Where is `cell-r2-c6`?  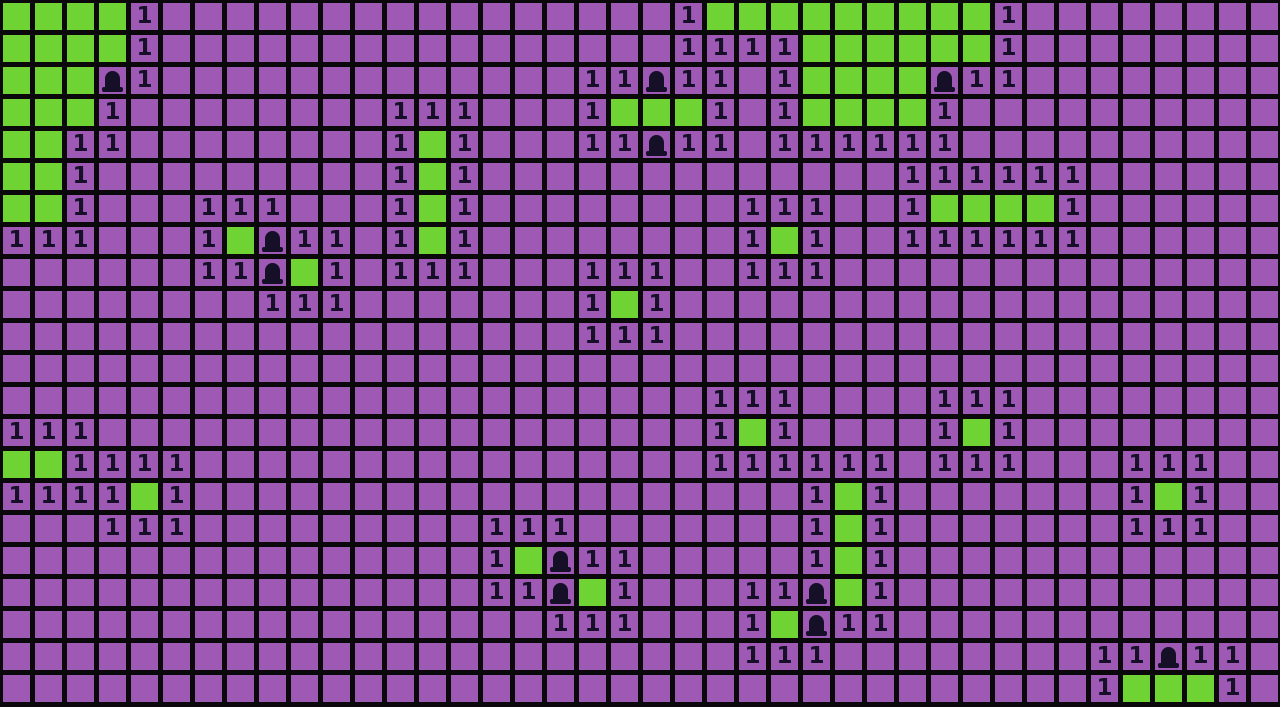 cell-r2-c6 is located at coordinates (208, 80).